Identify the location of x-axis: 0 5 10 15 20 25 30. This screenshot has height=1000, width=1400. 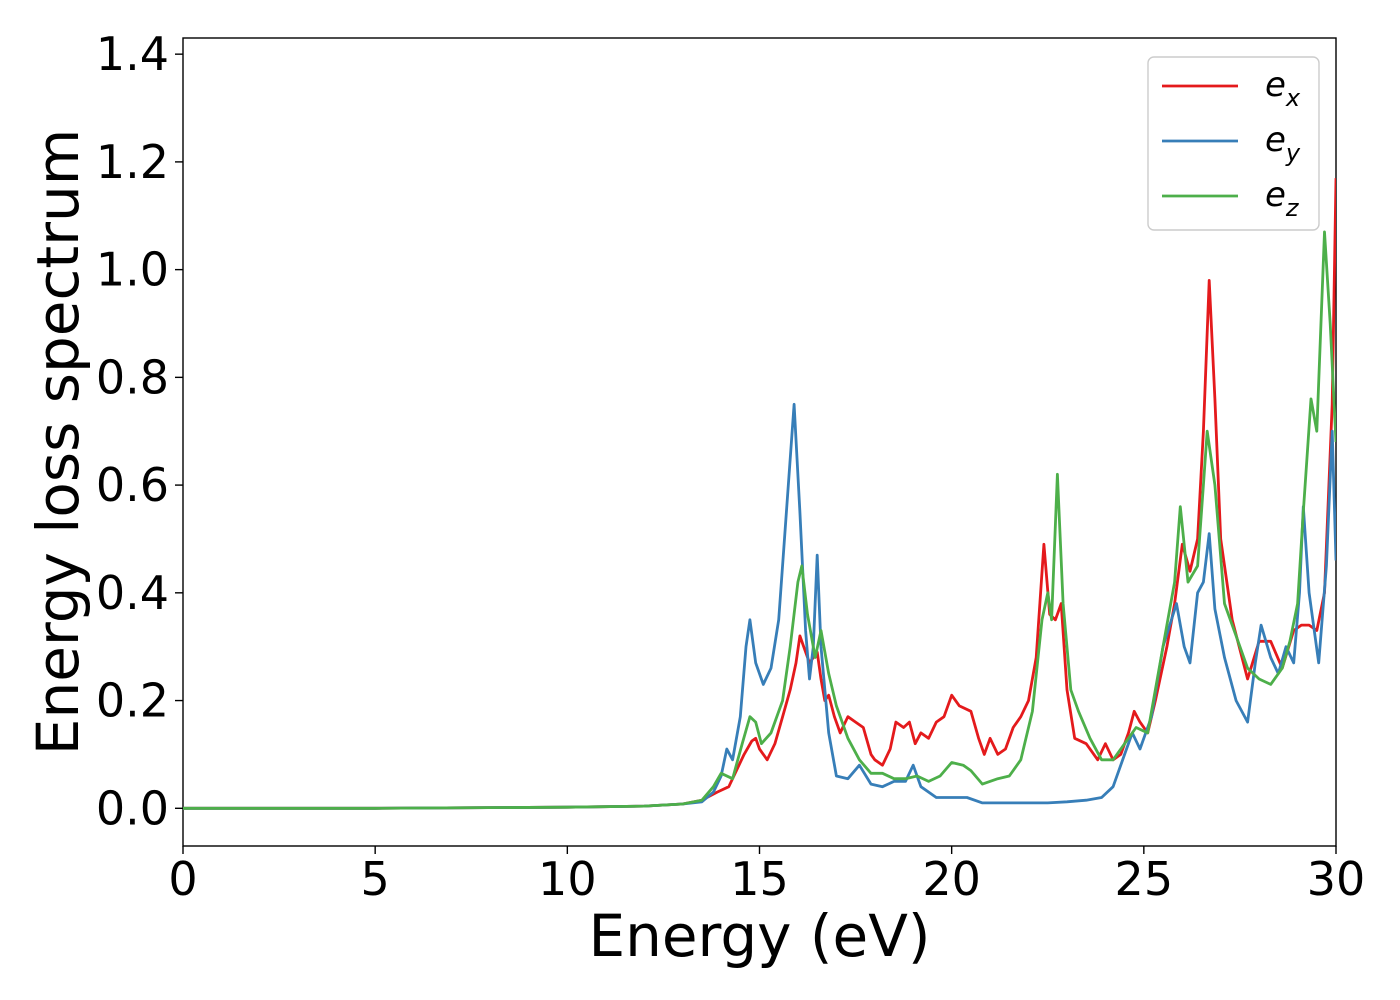
(766, 876).